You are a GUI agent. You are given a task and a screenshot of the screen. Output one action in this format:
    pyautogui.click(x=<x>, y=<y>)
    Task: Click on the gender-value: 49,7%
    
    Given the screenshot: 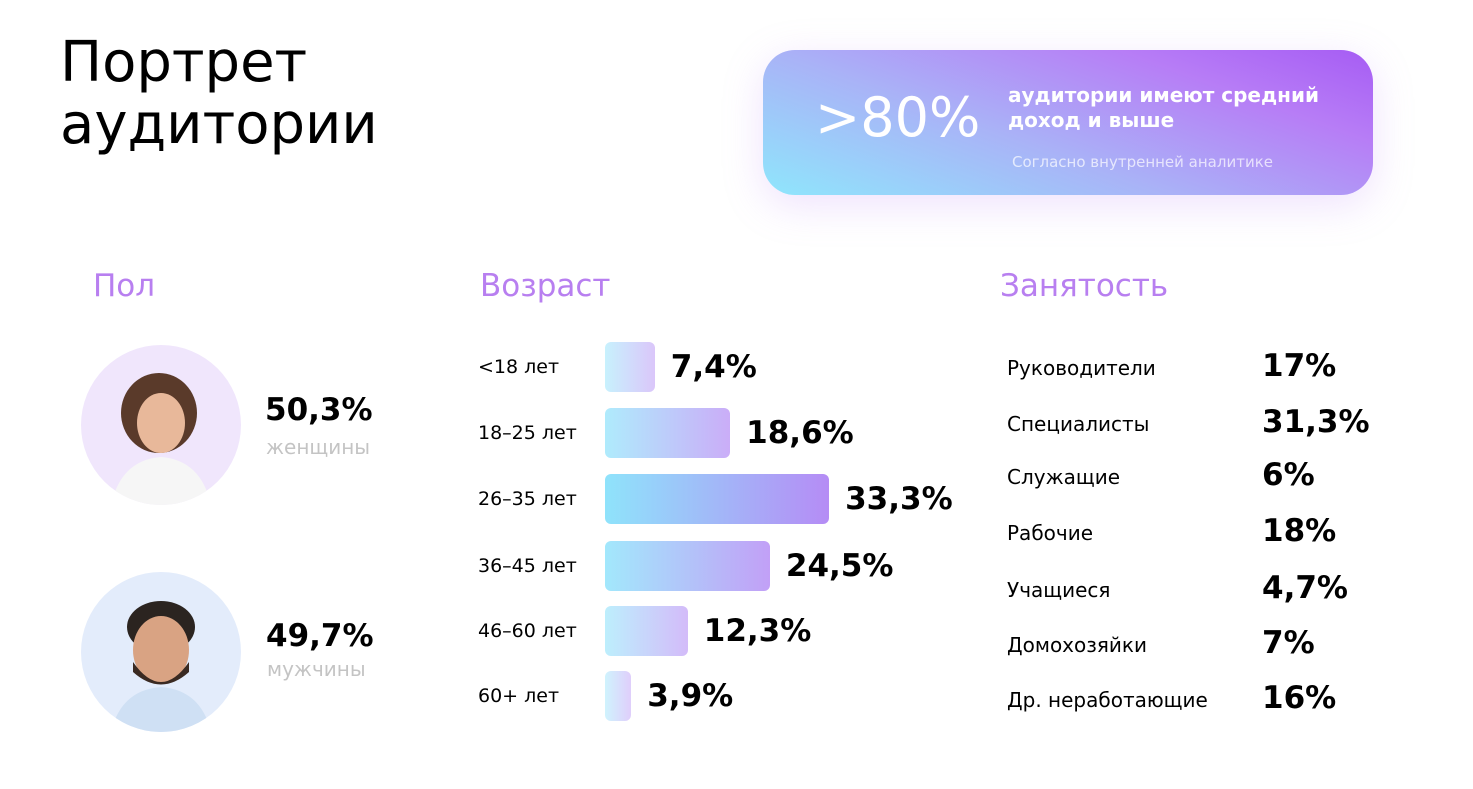 What is the action you would take?
    pyautogui.click(x=320, y=636)
    